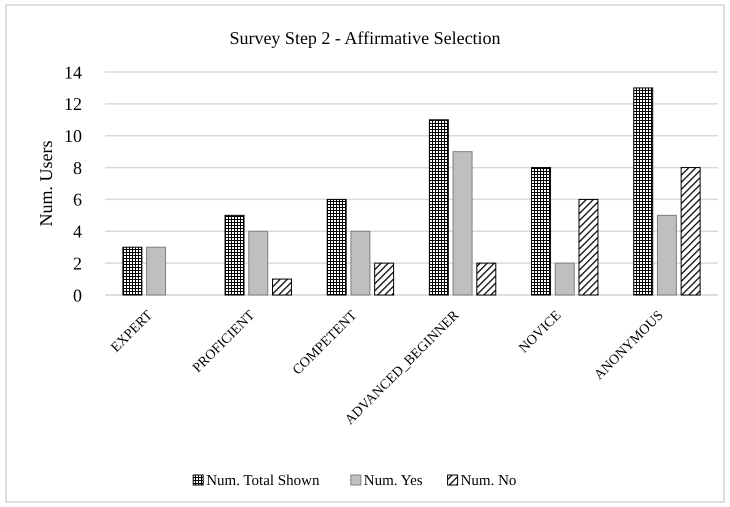  I want to click on y-tick-label: 10, so click(73, 136).